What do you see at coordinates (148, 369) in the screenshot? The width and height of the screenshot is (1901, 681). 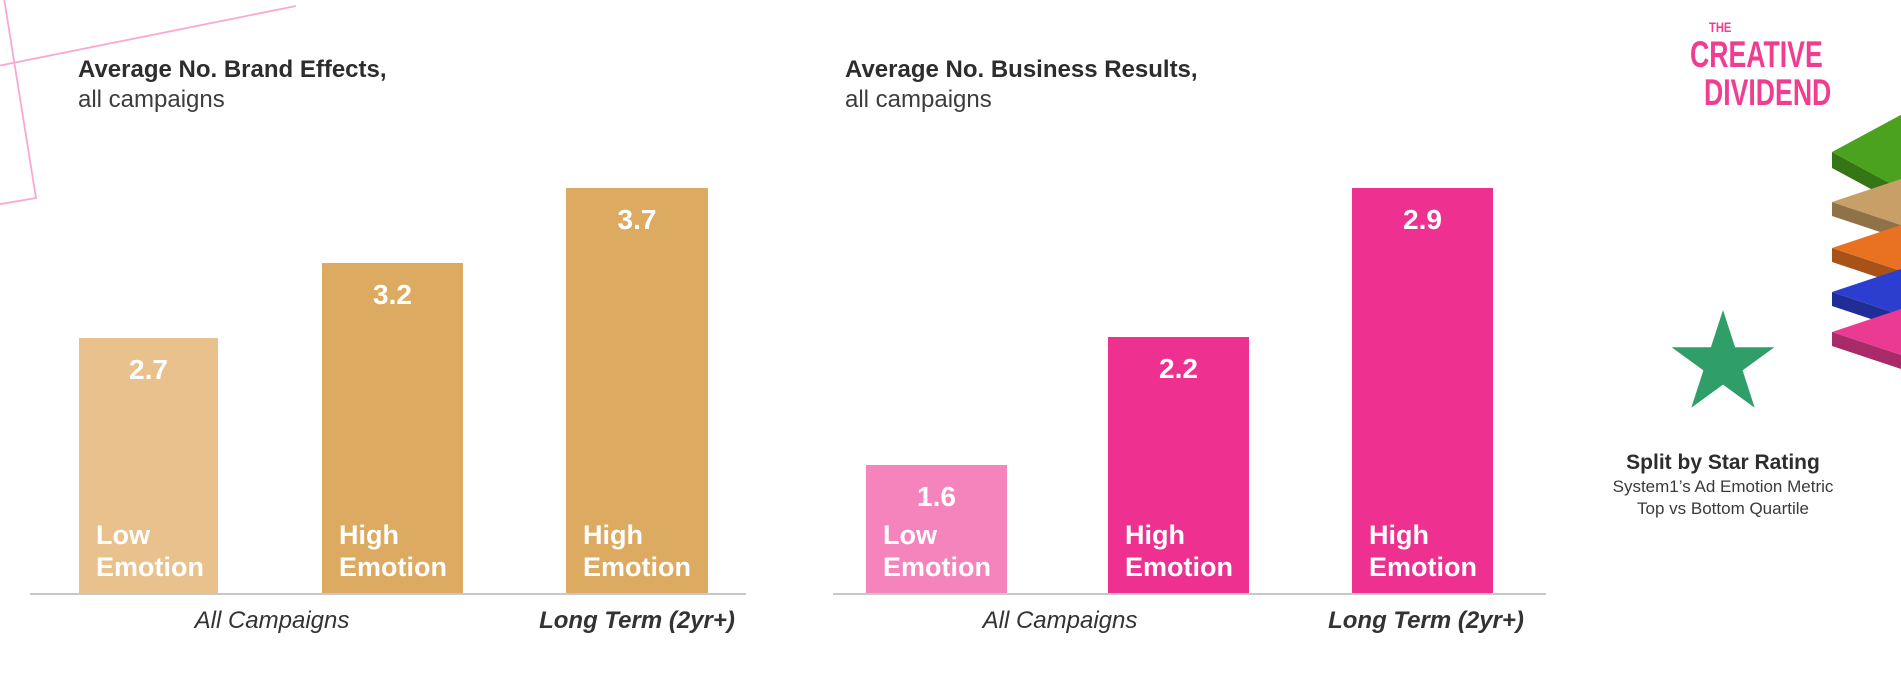 I see `bar-value-label: 2.7` at bounding box center [148, 369].